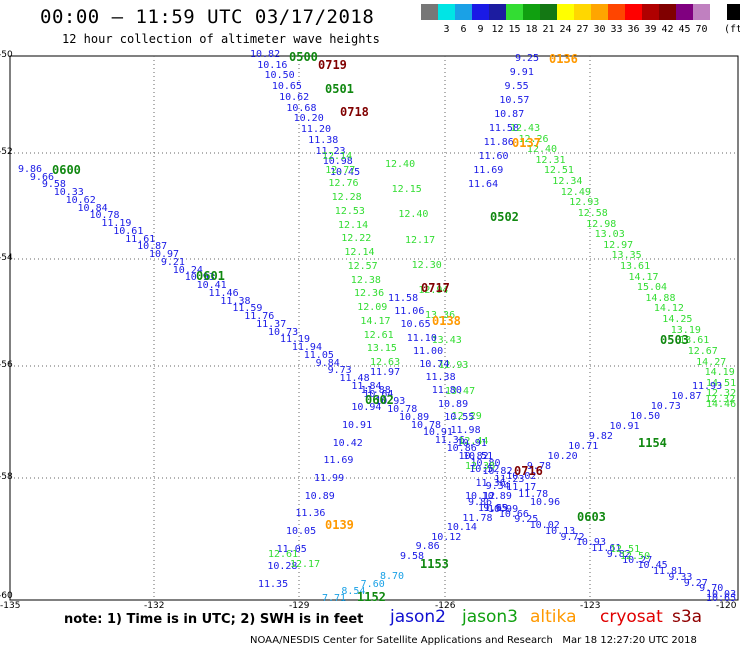 Image resolution: width=740 pixels, height=650 pixels. I want to click on wave-height-value: 10.84, so click(92, 208).